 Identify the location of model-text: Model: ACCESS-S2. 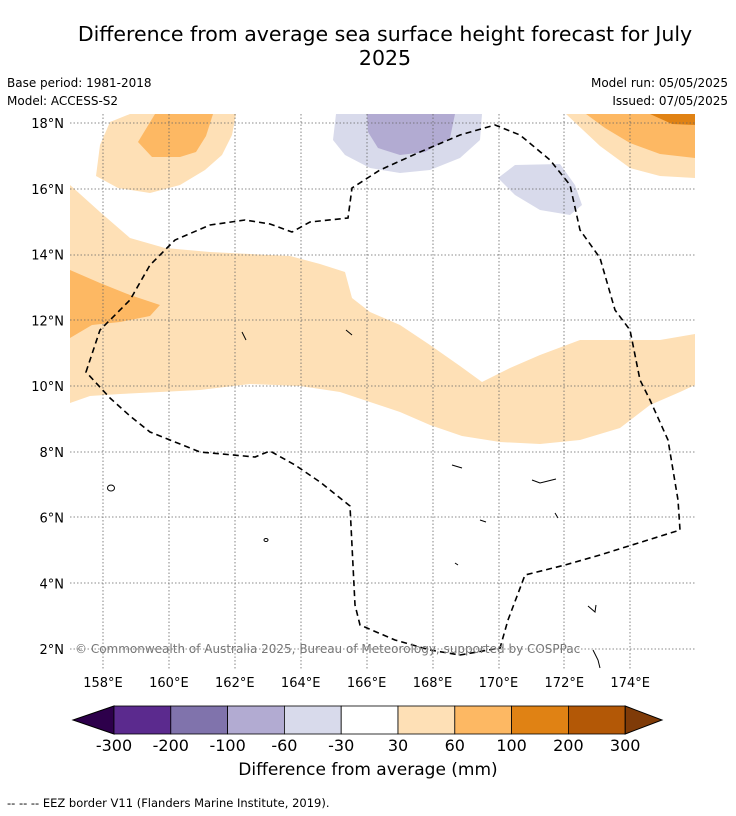
(63, 101).